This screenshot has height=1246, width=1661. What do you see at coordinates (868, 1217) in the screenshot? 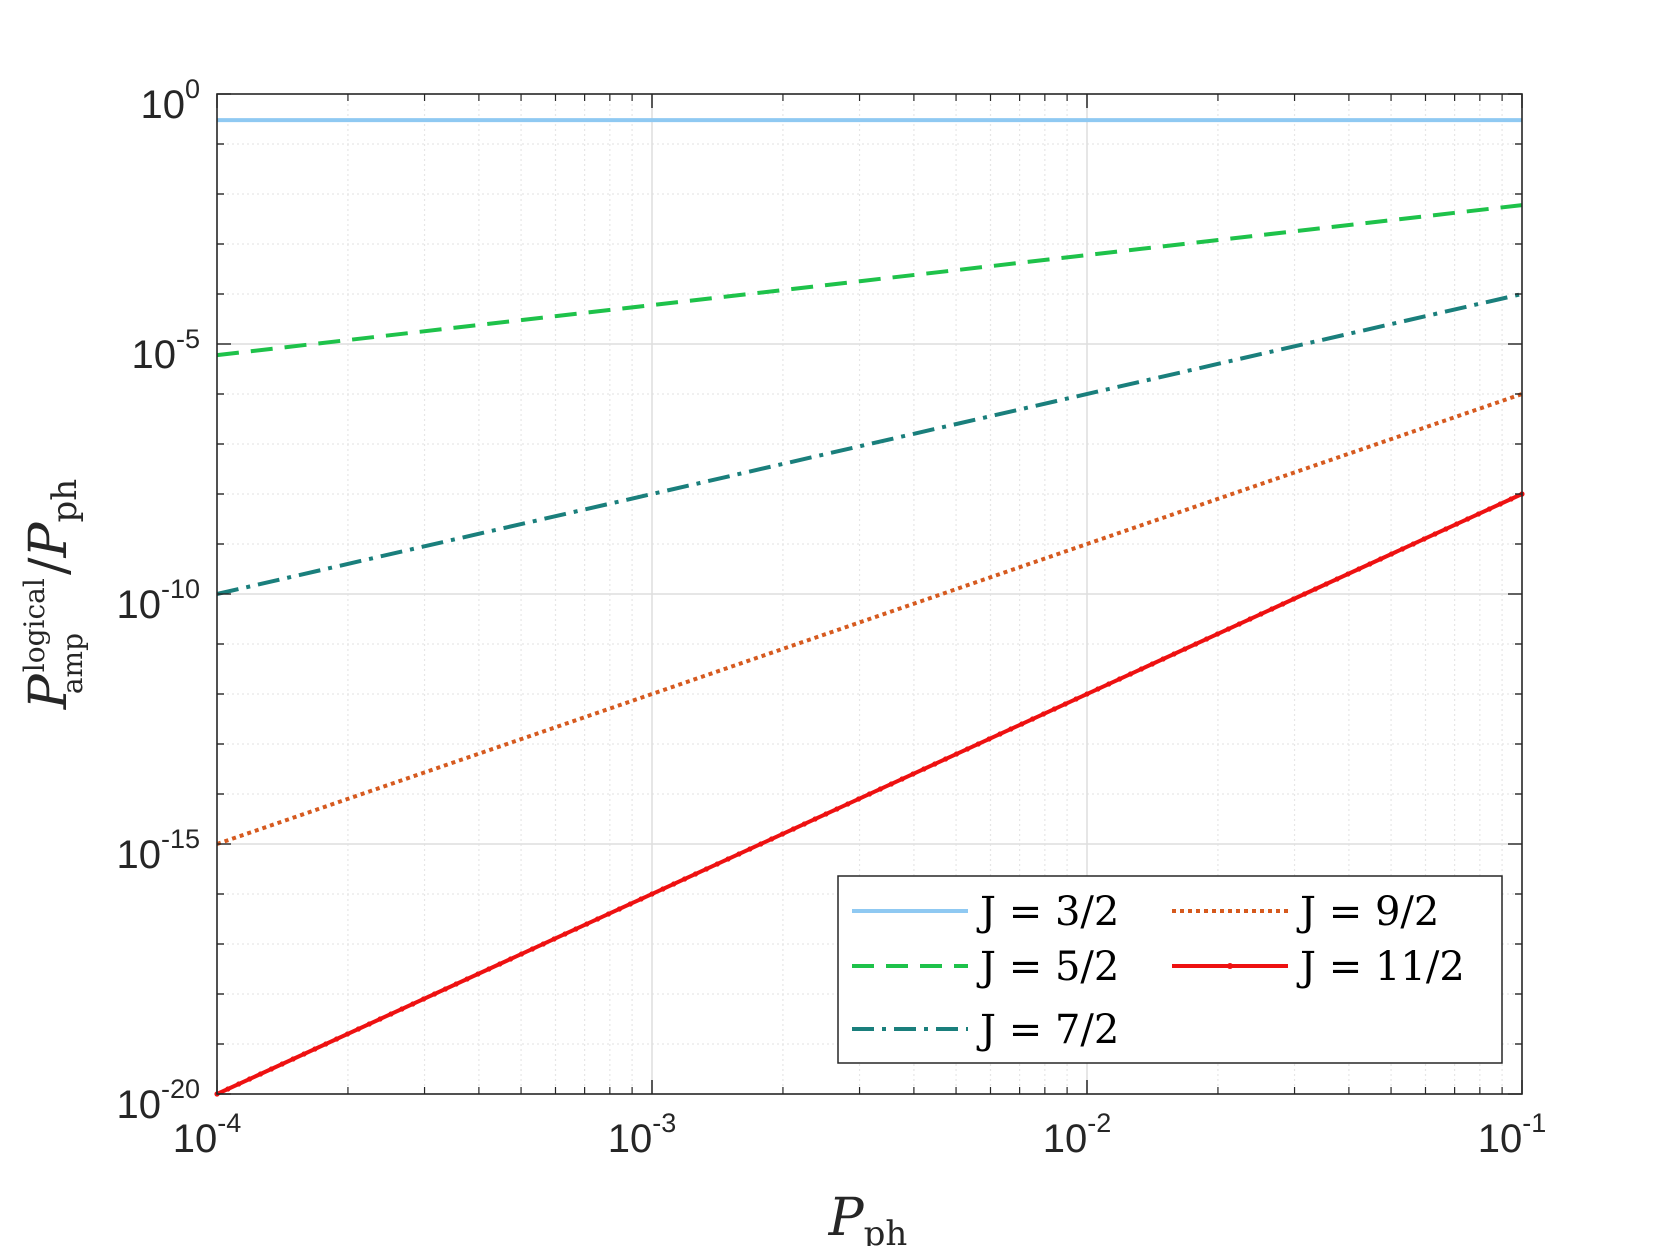
I see `x-axis-label: Pph` at bounding box center [868, 1217].